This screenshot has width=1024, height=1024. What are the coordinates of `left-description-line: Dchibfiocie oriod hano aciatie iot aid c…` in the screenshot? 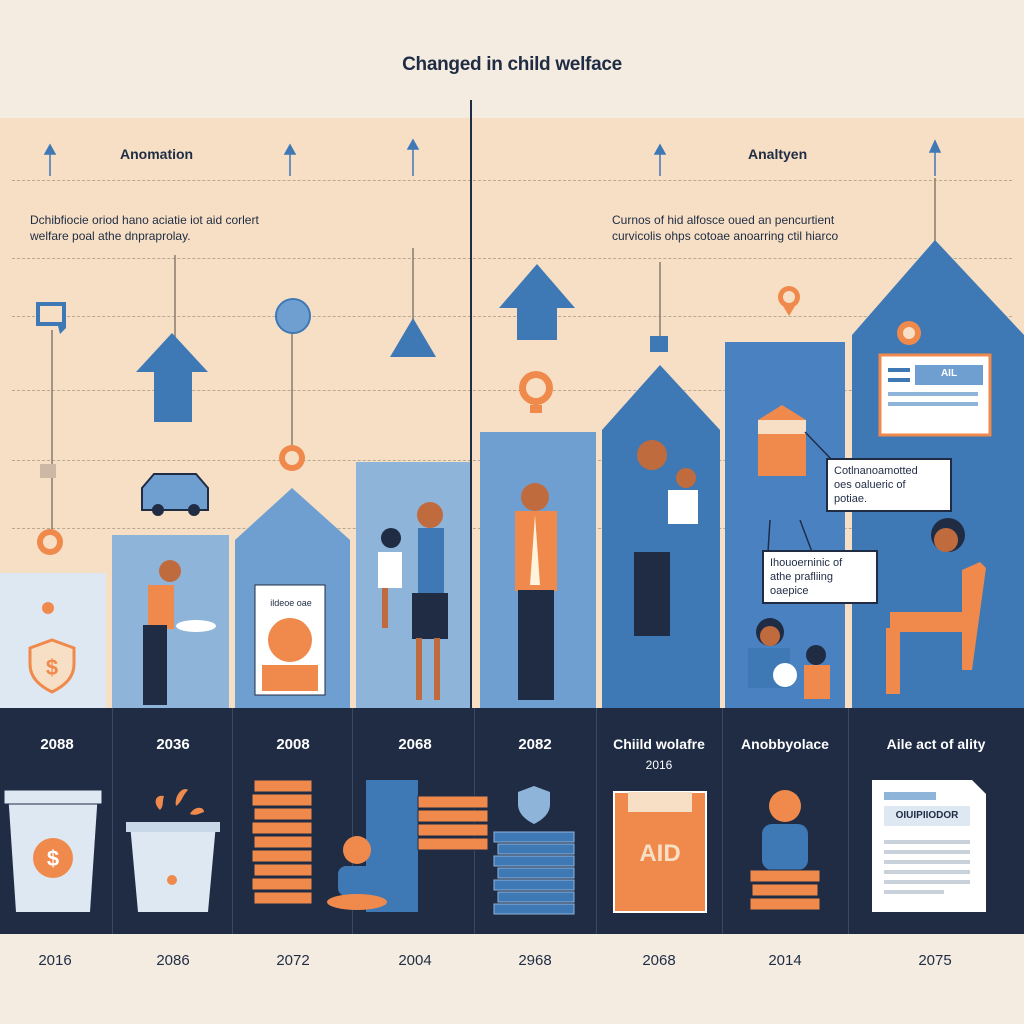 It's located at (144, 220).